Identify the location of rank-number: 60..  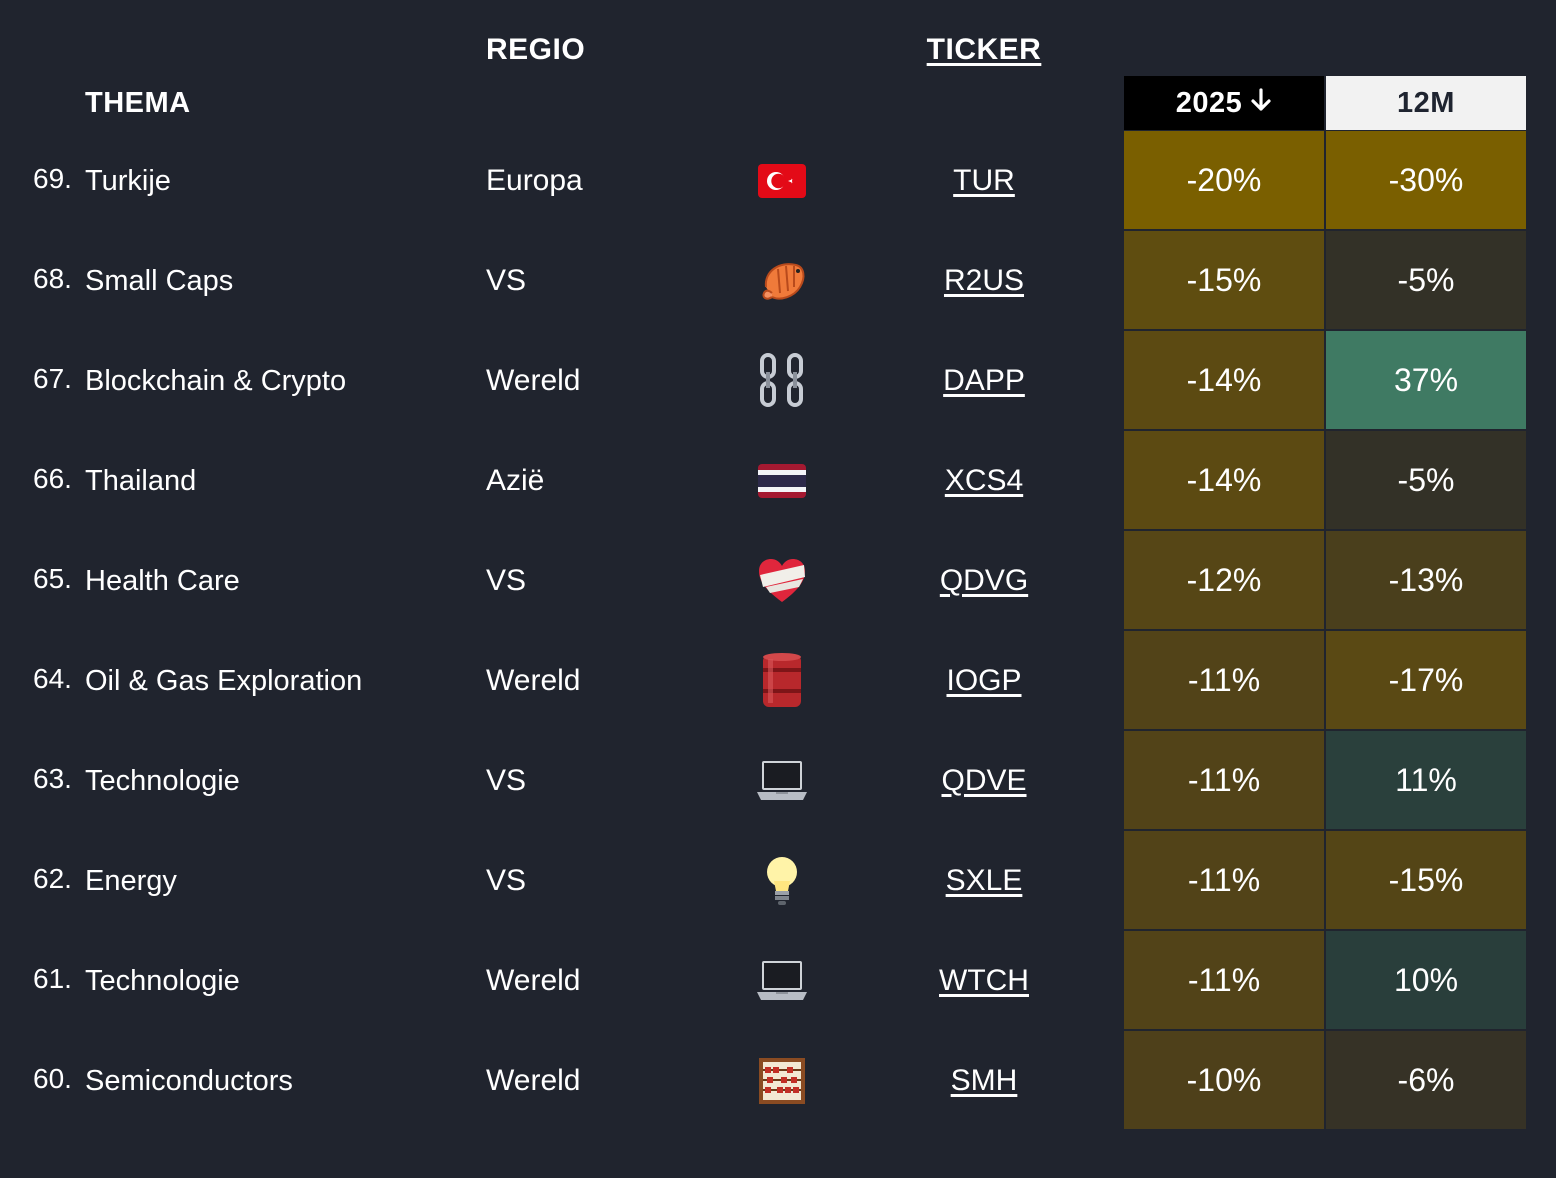
(52, 1078).